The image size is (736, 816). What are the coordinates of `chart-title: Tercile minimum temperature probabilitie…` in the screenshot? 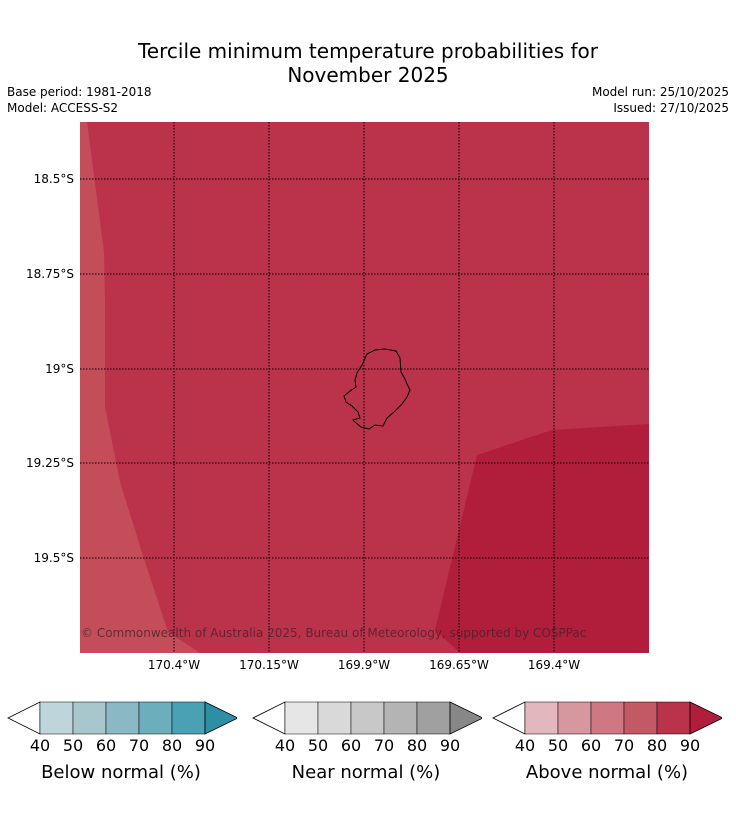 It's located at (368, 63).